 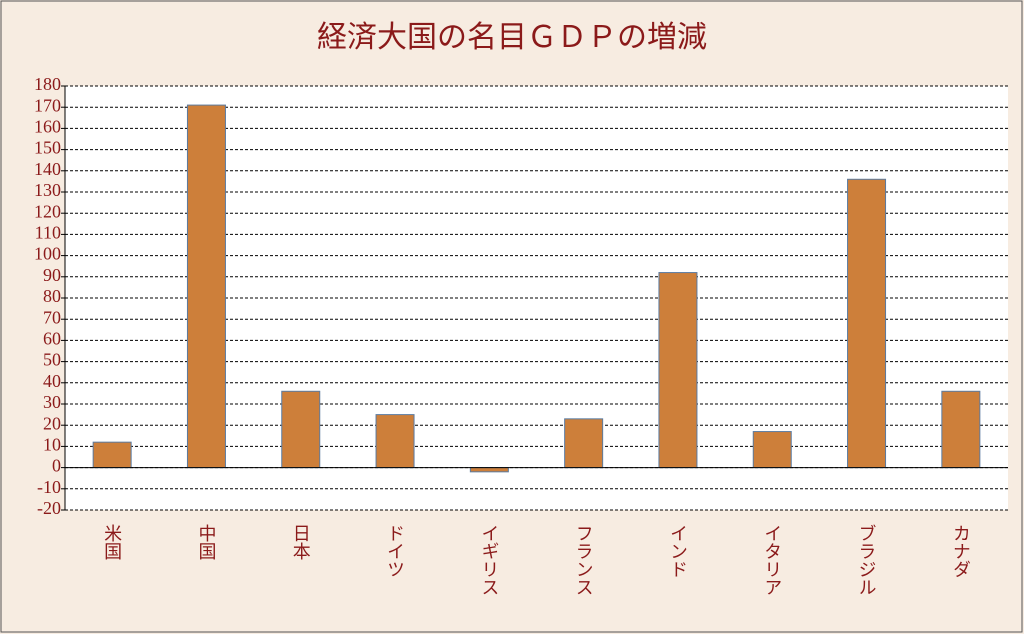 I want to click on y-tick-label: 50, so click(x=52, y=360).